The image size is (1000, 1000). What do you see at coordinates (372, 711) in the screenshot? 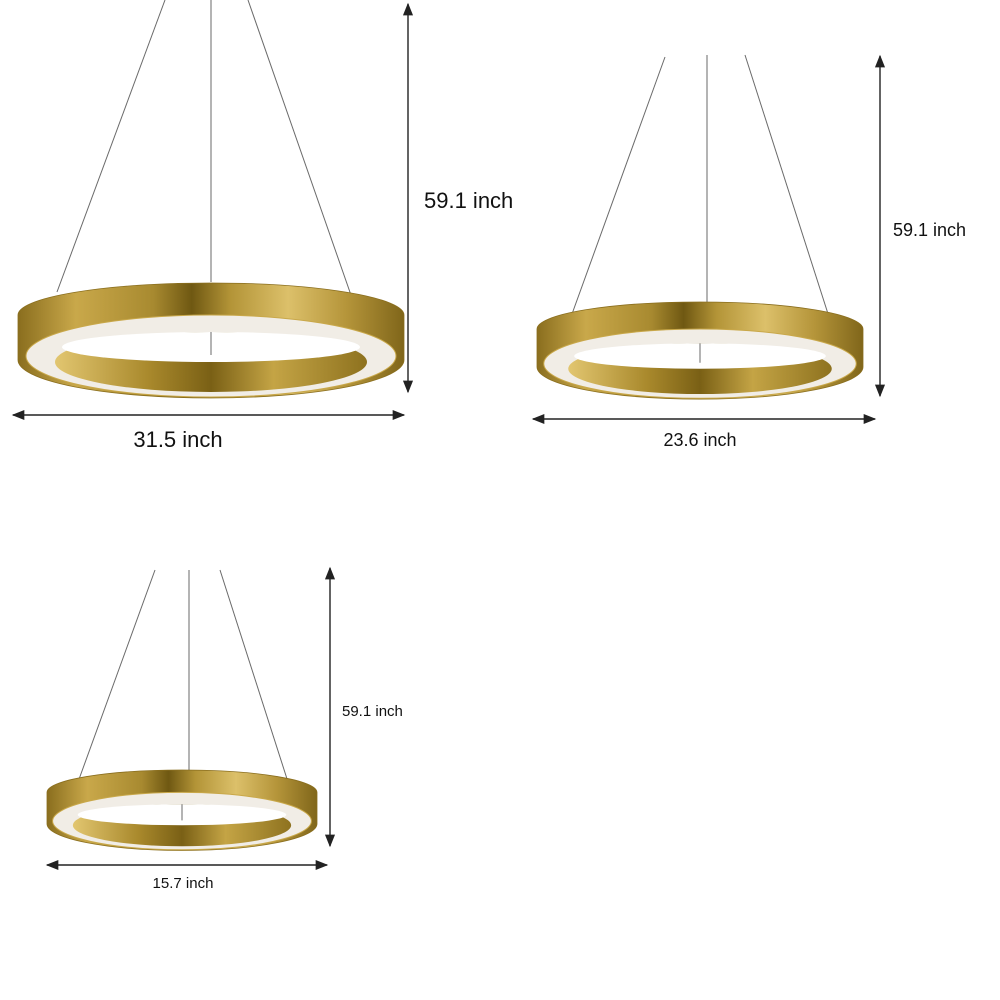
I see `height-label-small: 59.1 inch` at bounding box center [372, 711].